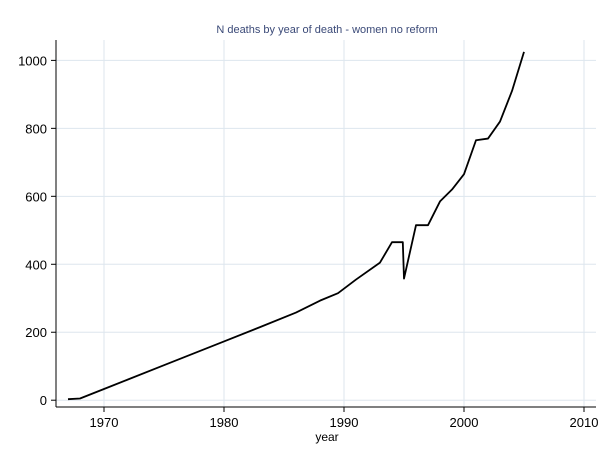 The image size is (604, 449). Describe the element at coordinates (344, 422) in the screenshot. I see `x-tick-label: 1990` at that location.